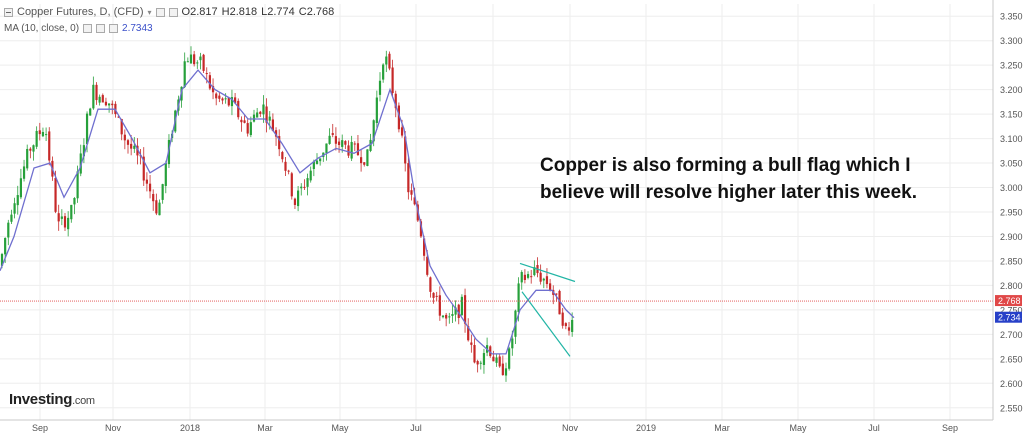  What do you see at coordinates (340, 428) in the screenshot?
I see `x-tick-label: May` at bounding box center [340, 428].